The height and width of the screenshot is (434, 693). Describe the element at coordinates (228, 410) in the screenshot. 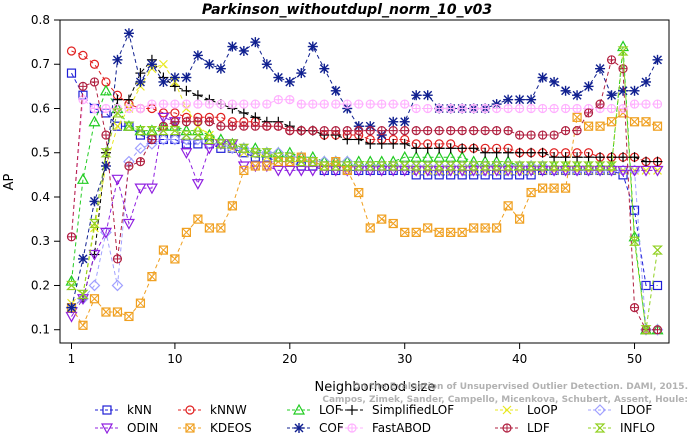

I see `legend-label: kNNW` at that location.